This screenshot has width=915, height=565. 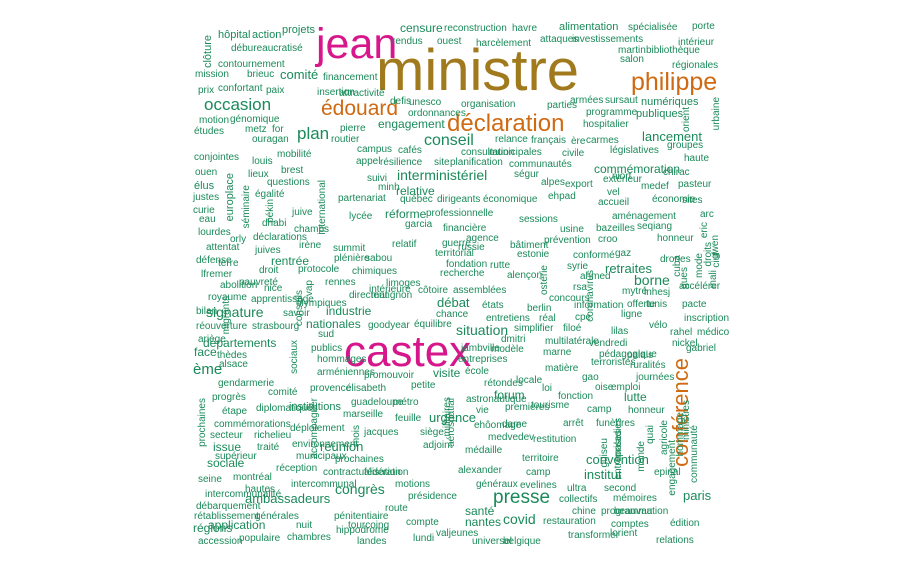 I want to click on cloud-word: juive, so click(x=302, y=212).